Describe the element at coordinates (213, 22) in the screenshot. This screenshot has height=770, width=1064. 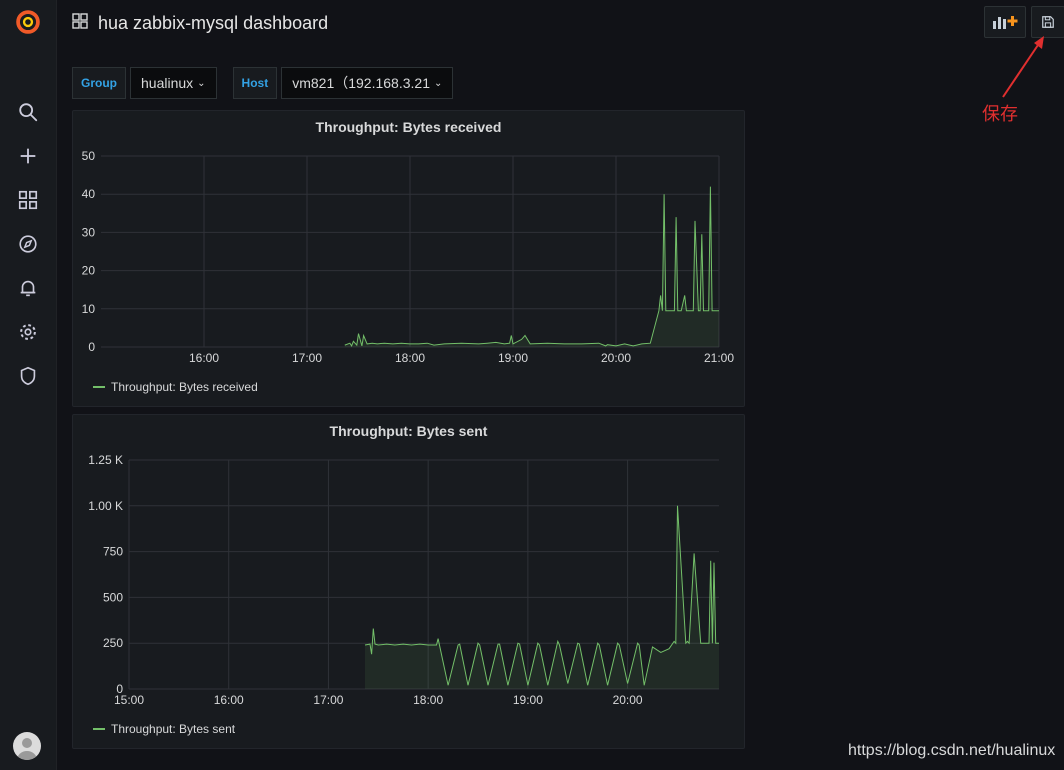
I see `dashboard-title: hua zabbix-mysql dashboard` at that location.